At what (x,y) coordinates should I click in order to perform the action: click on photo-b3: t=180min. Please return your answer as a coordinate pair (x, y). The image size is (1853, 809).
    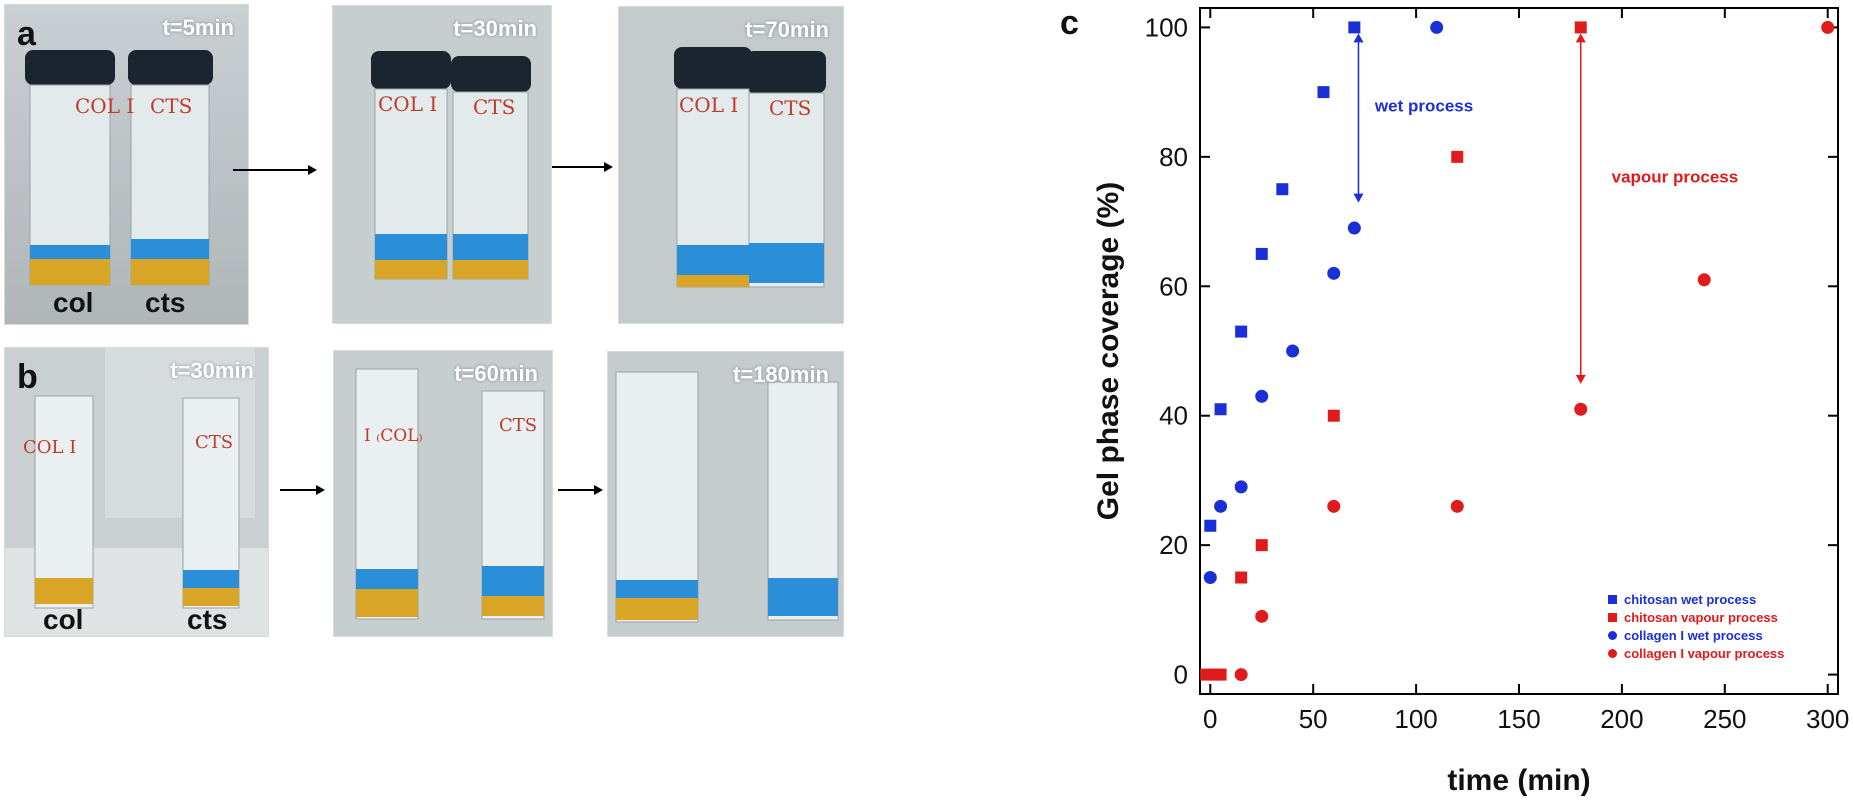
    Looking at the image, I should click on (725, 494).